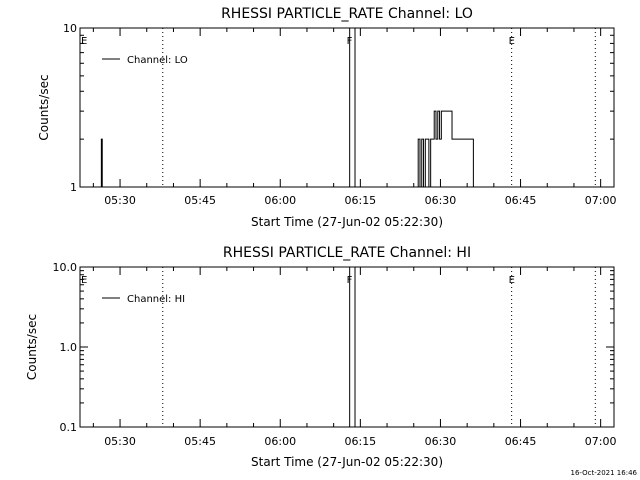  What do you see at coordinates (69, 427) in the screenshot?
I see `y-tick-label: 0.1` at bounding box center [69, 427].